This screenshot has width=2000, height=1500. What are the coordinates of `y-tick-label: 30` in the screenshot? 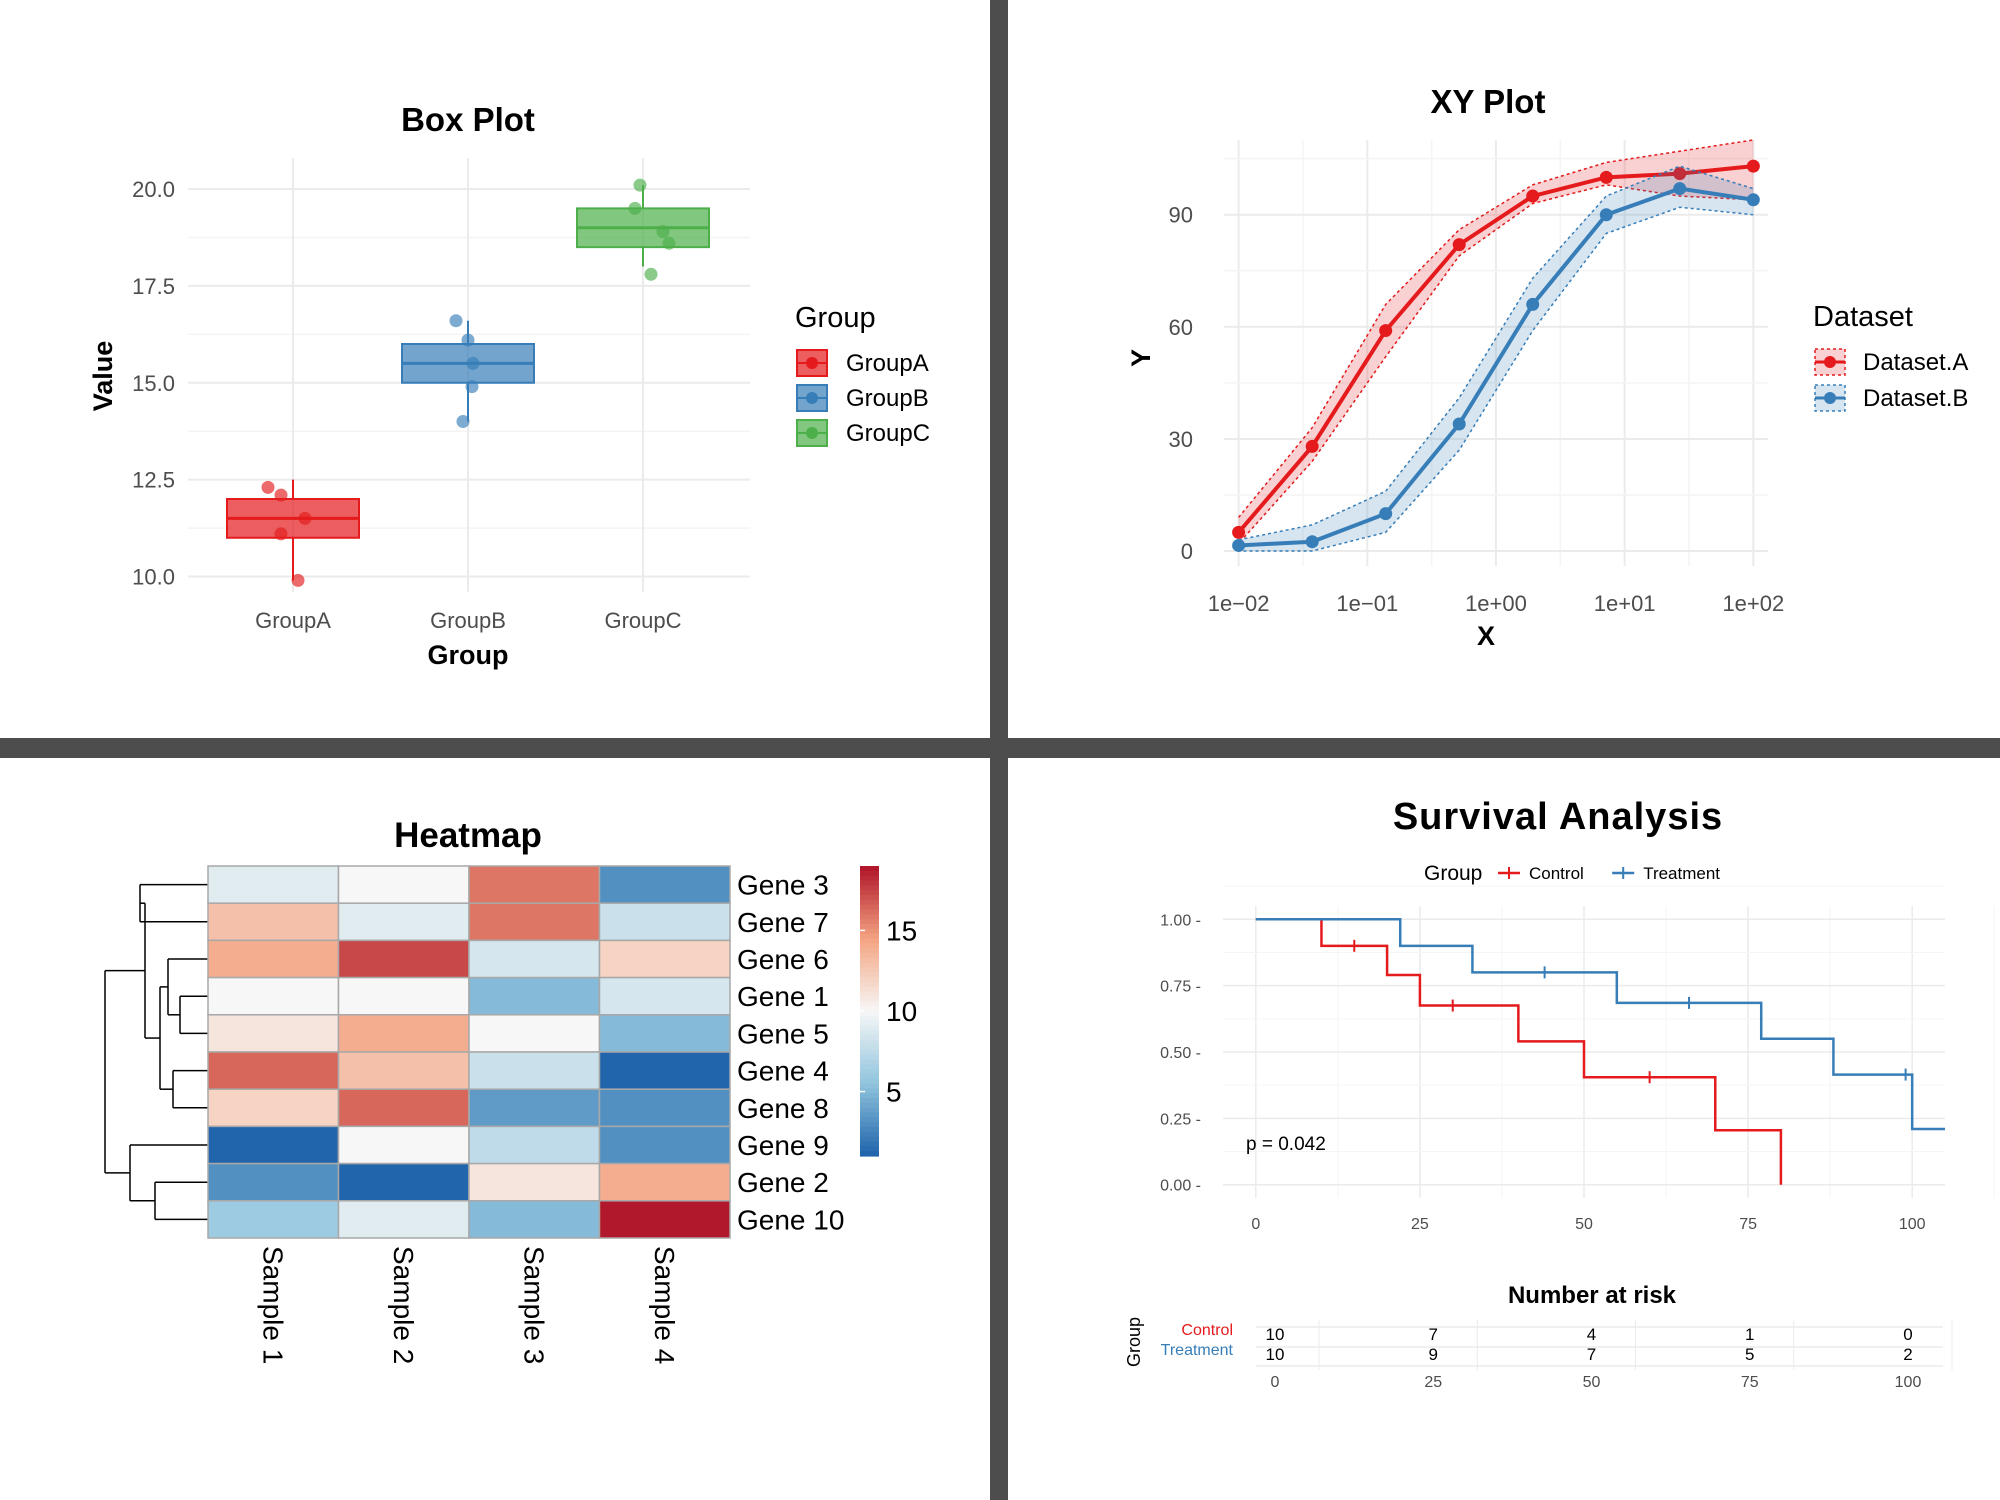 It's located at (1181, 439).